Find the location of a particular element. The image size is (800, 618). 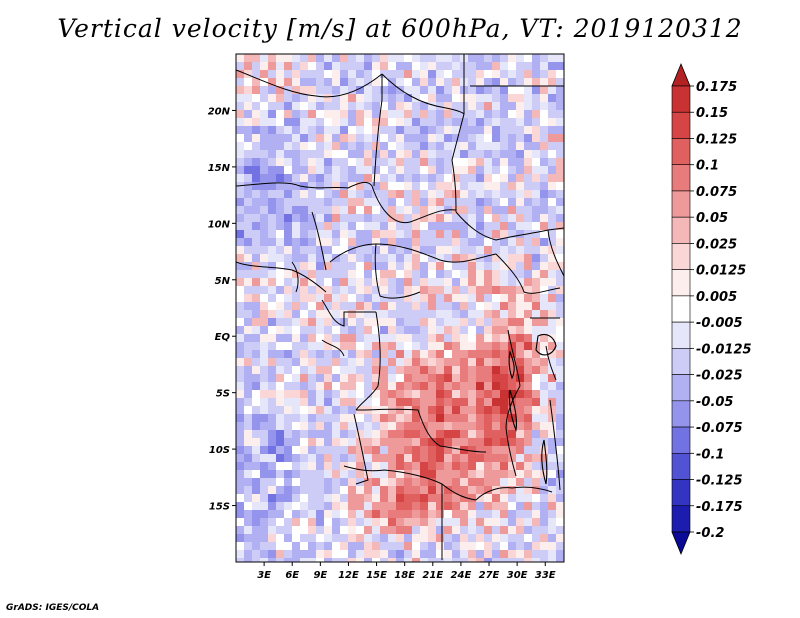

y-tick-label: 15N is located at coordinates (219, 168).